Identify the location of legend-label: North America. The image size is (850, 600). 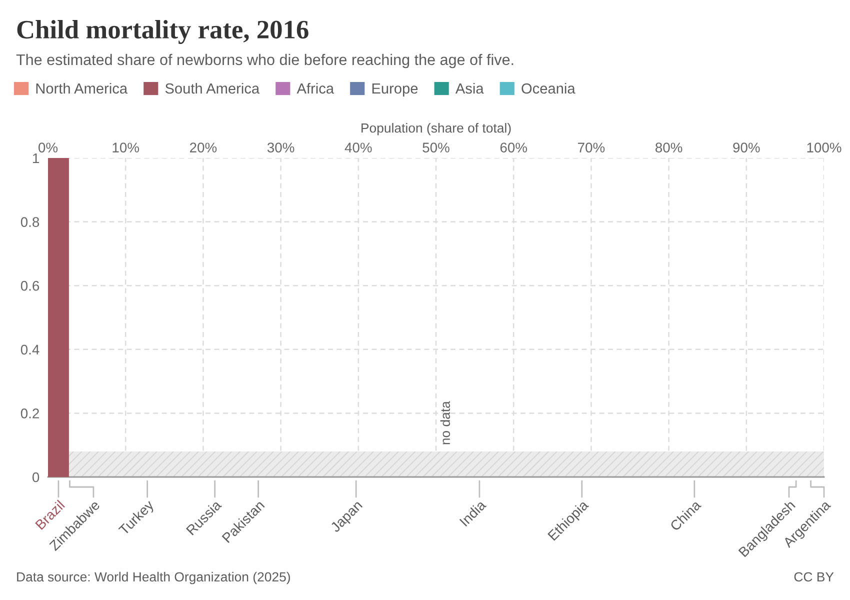
(82, 88).